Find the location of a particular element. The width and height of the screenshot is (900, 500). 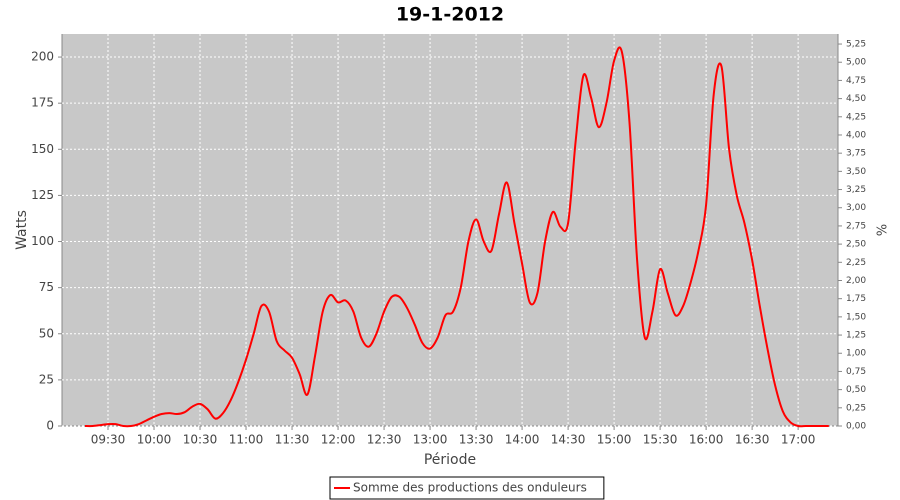

x-tick-label: 10:30 is located at coordinates (200, 440).